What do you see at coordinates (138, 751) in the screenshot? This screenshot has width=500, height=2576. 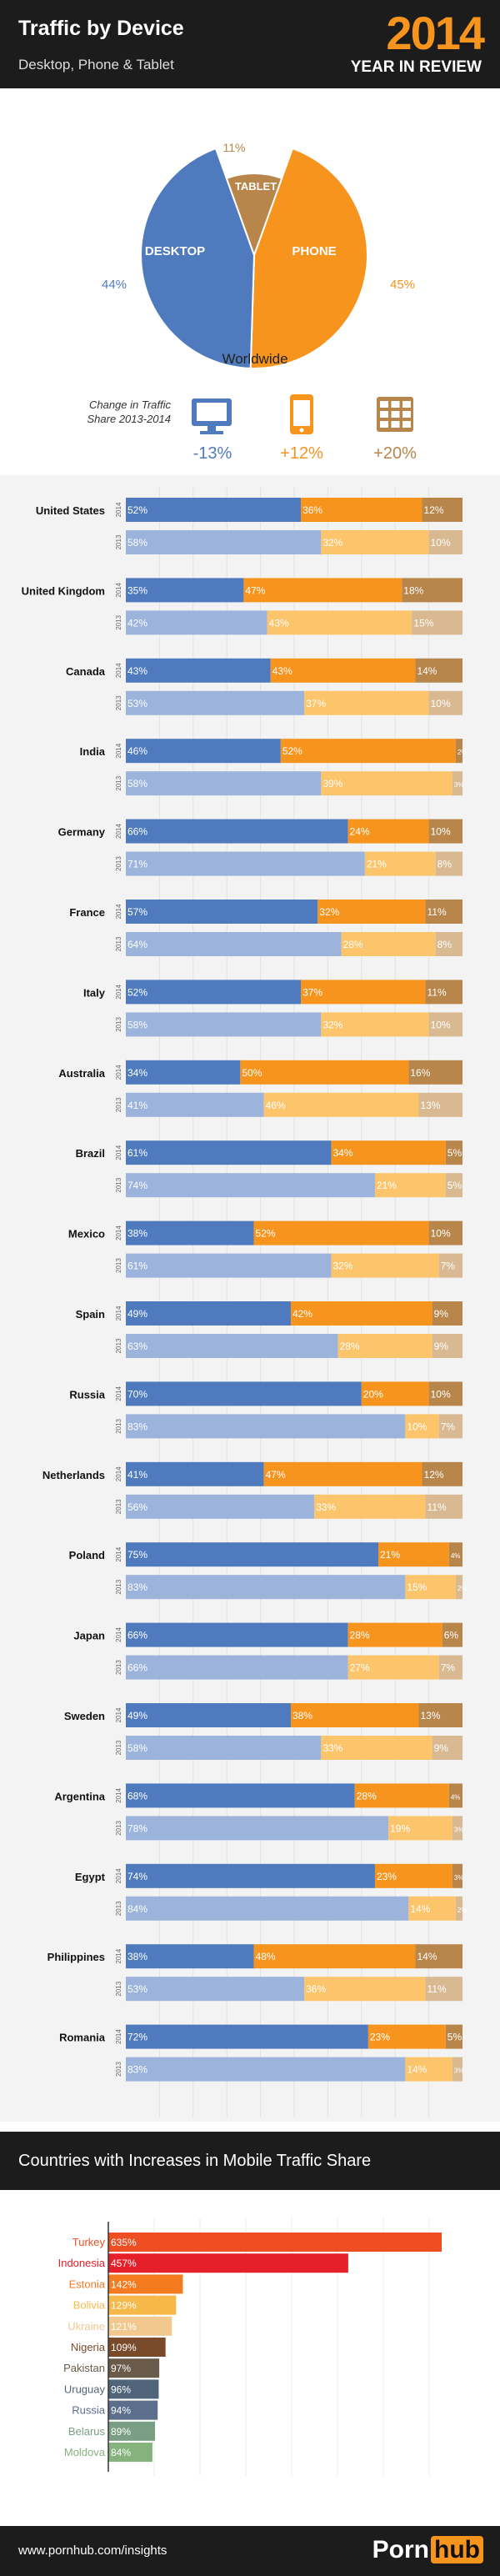 I see `bar-value-label: 46%` at bounding box center [138, 751].